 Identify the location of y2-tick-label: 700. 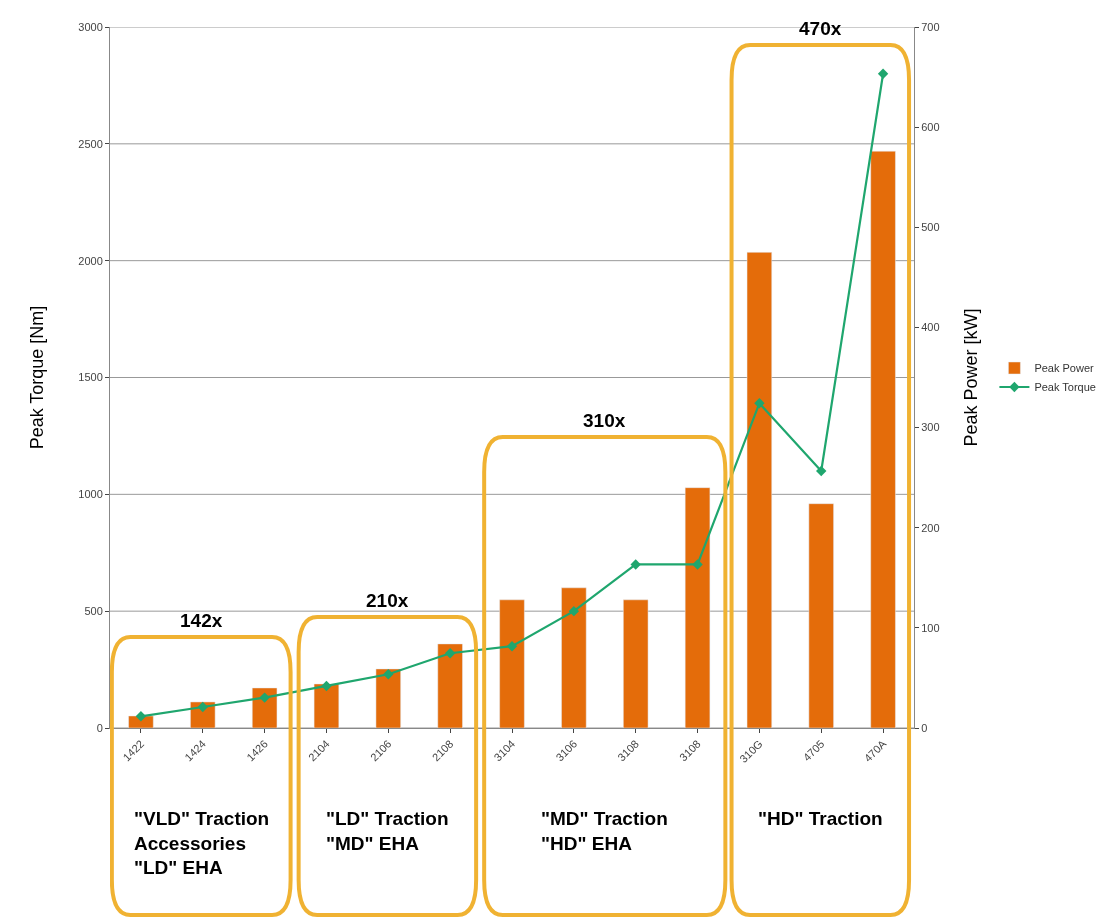
(930, 26).